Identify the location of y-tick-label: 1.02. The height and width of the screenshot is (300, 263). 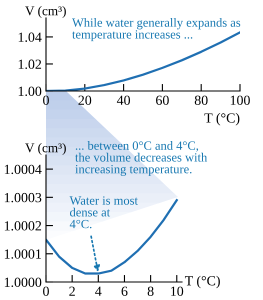
(30, 64).